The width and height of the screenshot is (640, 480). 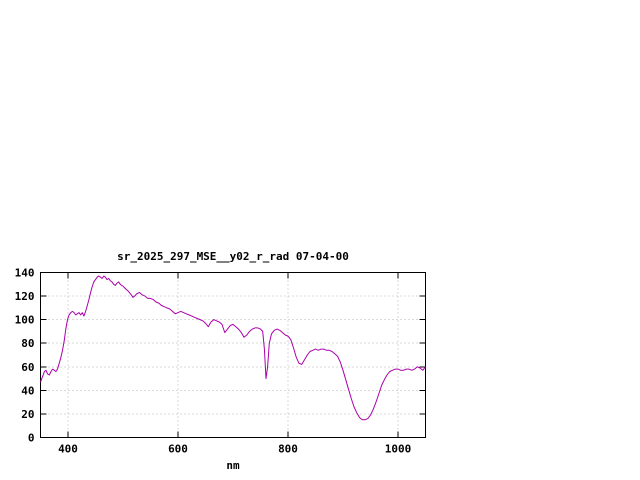 I want to click on chart-title: sr_2025_297_MSE__y02_r_rad 07-04-00, so click(x=233, y=256).